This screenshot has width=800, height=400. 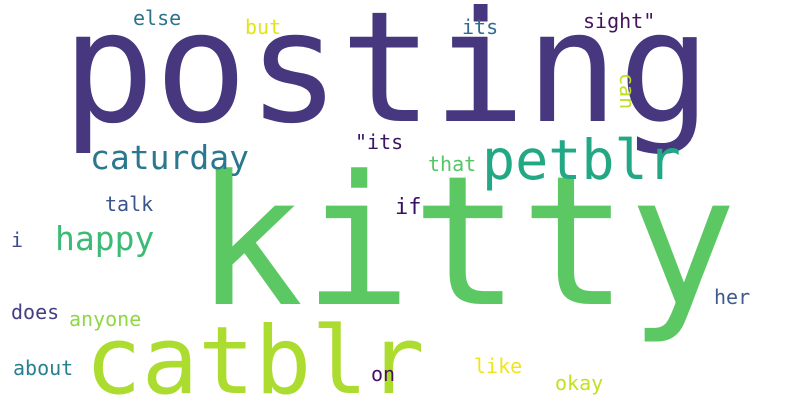 I want to click on word-about: about, so click(x=43, y=368).